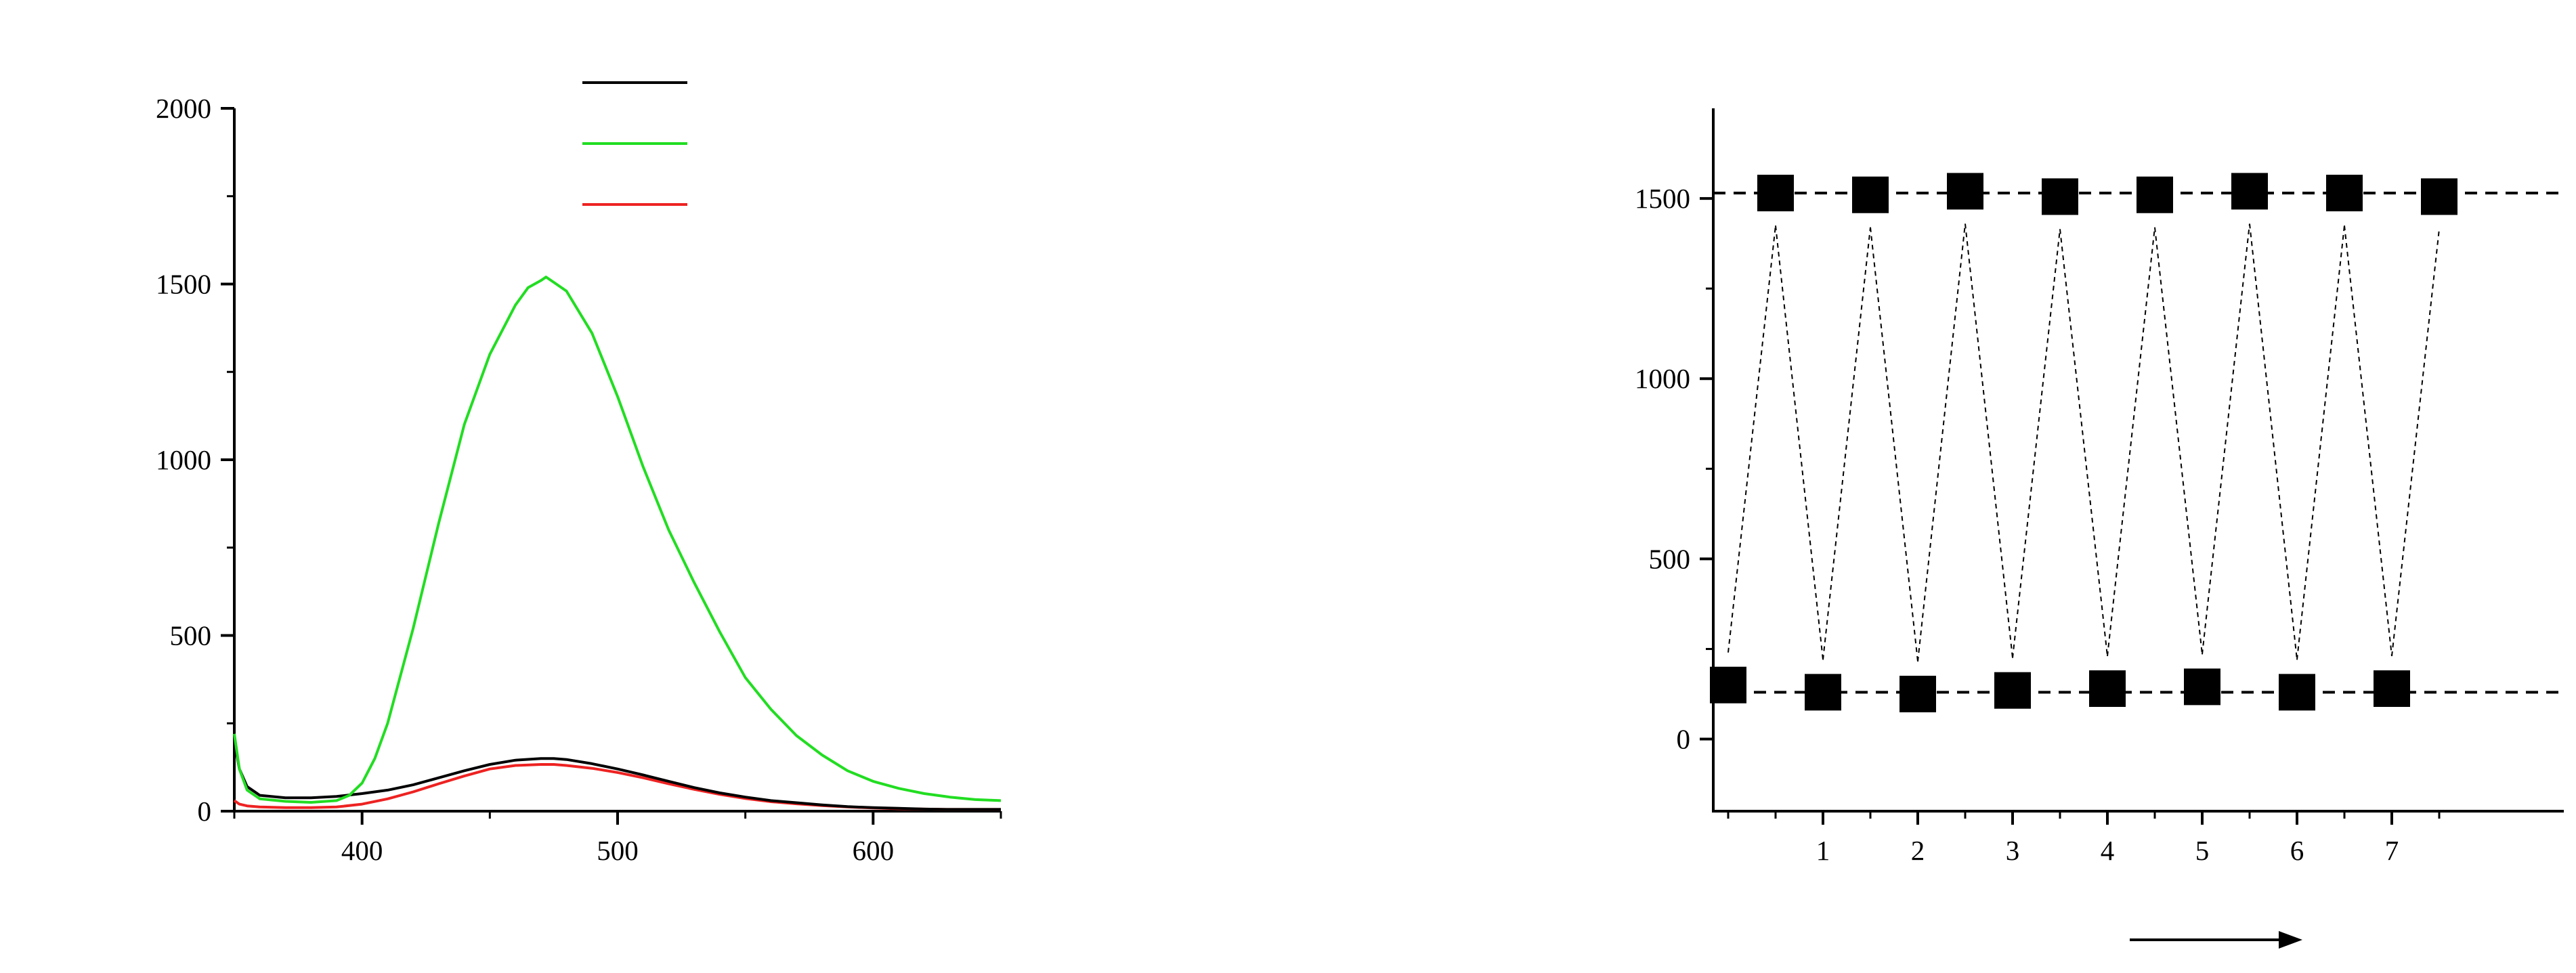 This screenshot has height=973, width=2576. Describe the element at coordinates (2216, 940) in the screenshot. I see `cycle-arrow` at that location.